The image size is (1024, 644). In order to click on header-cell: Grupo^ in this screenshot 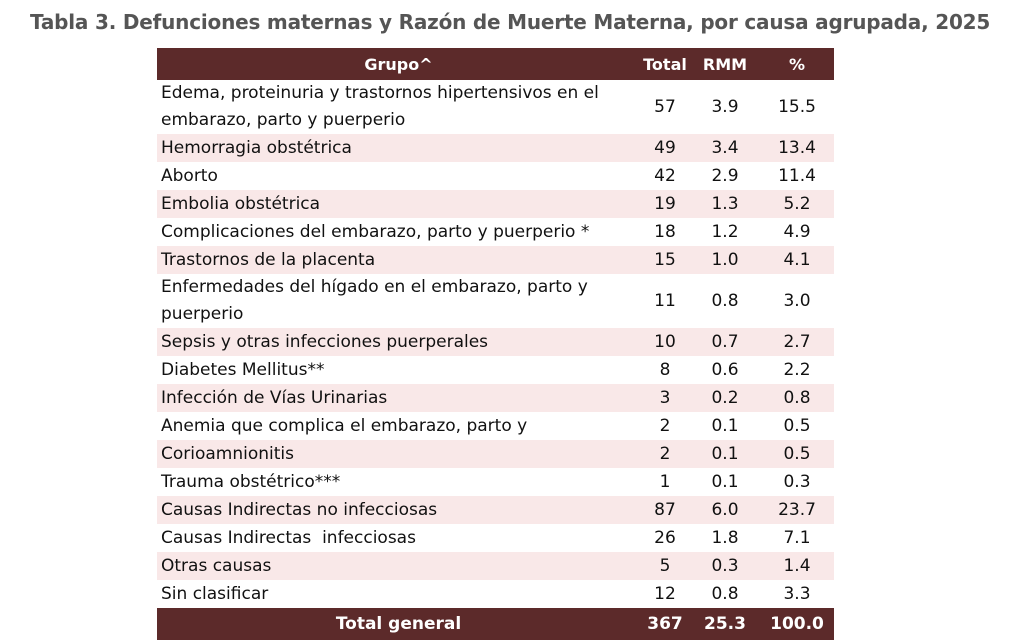, I will do `click(398, 64)`.